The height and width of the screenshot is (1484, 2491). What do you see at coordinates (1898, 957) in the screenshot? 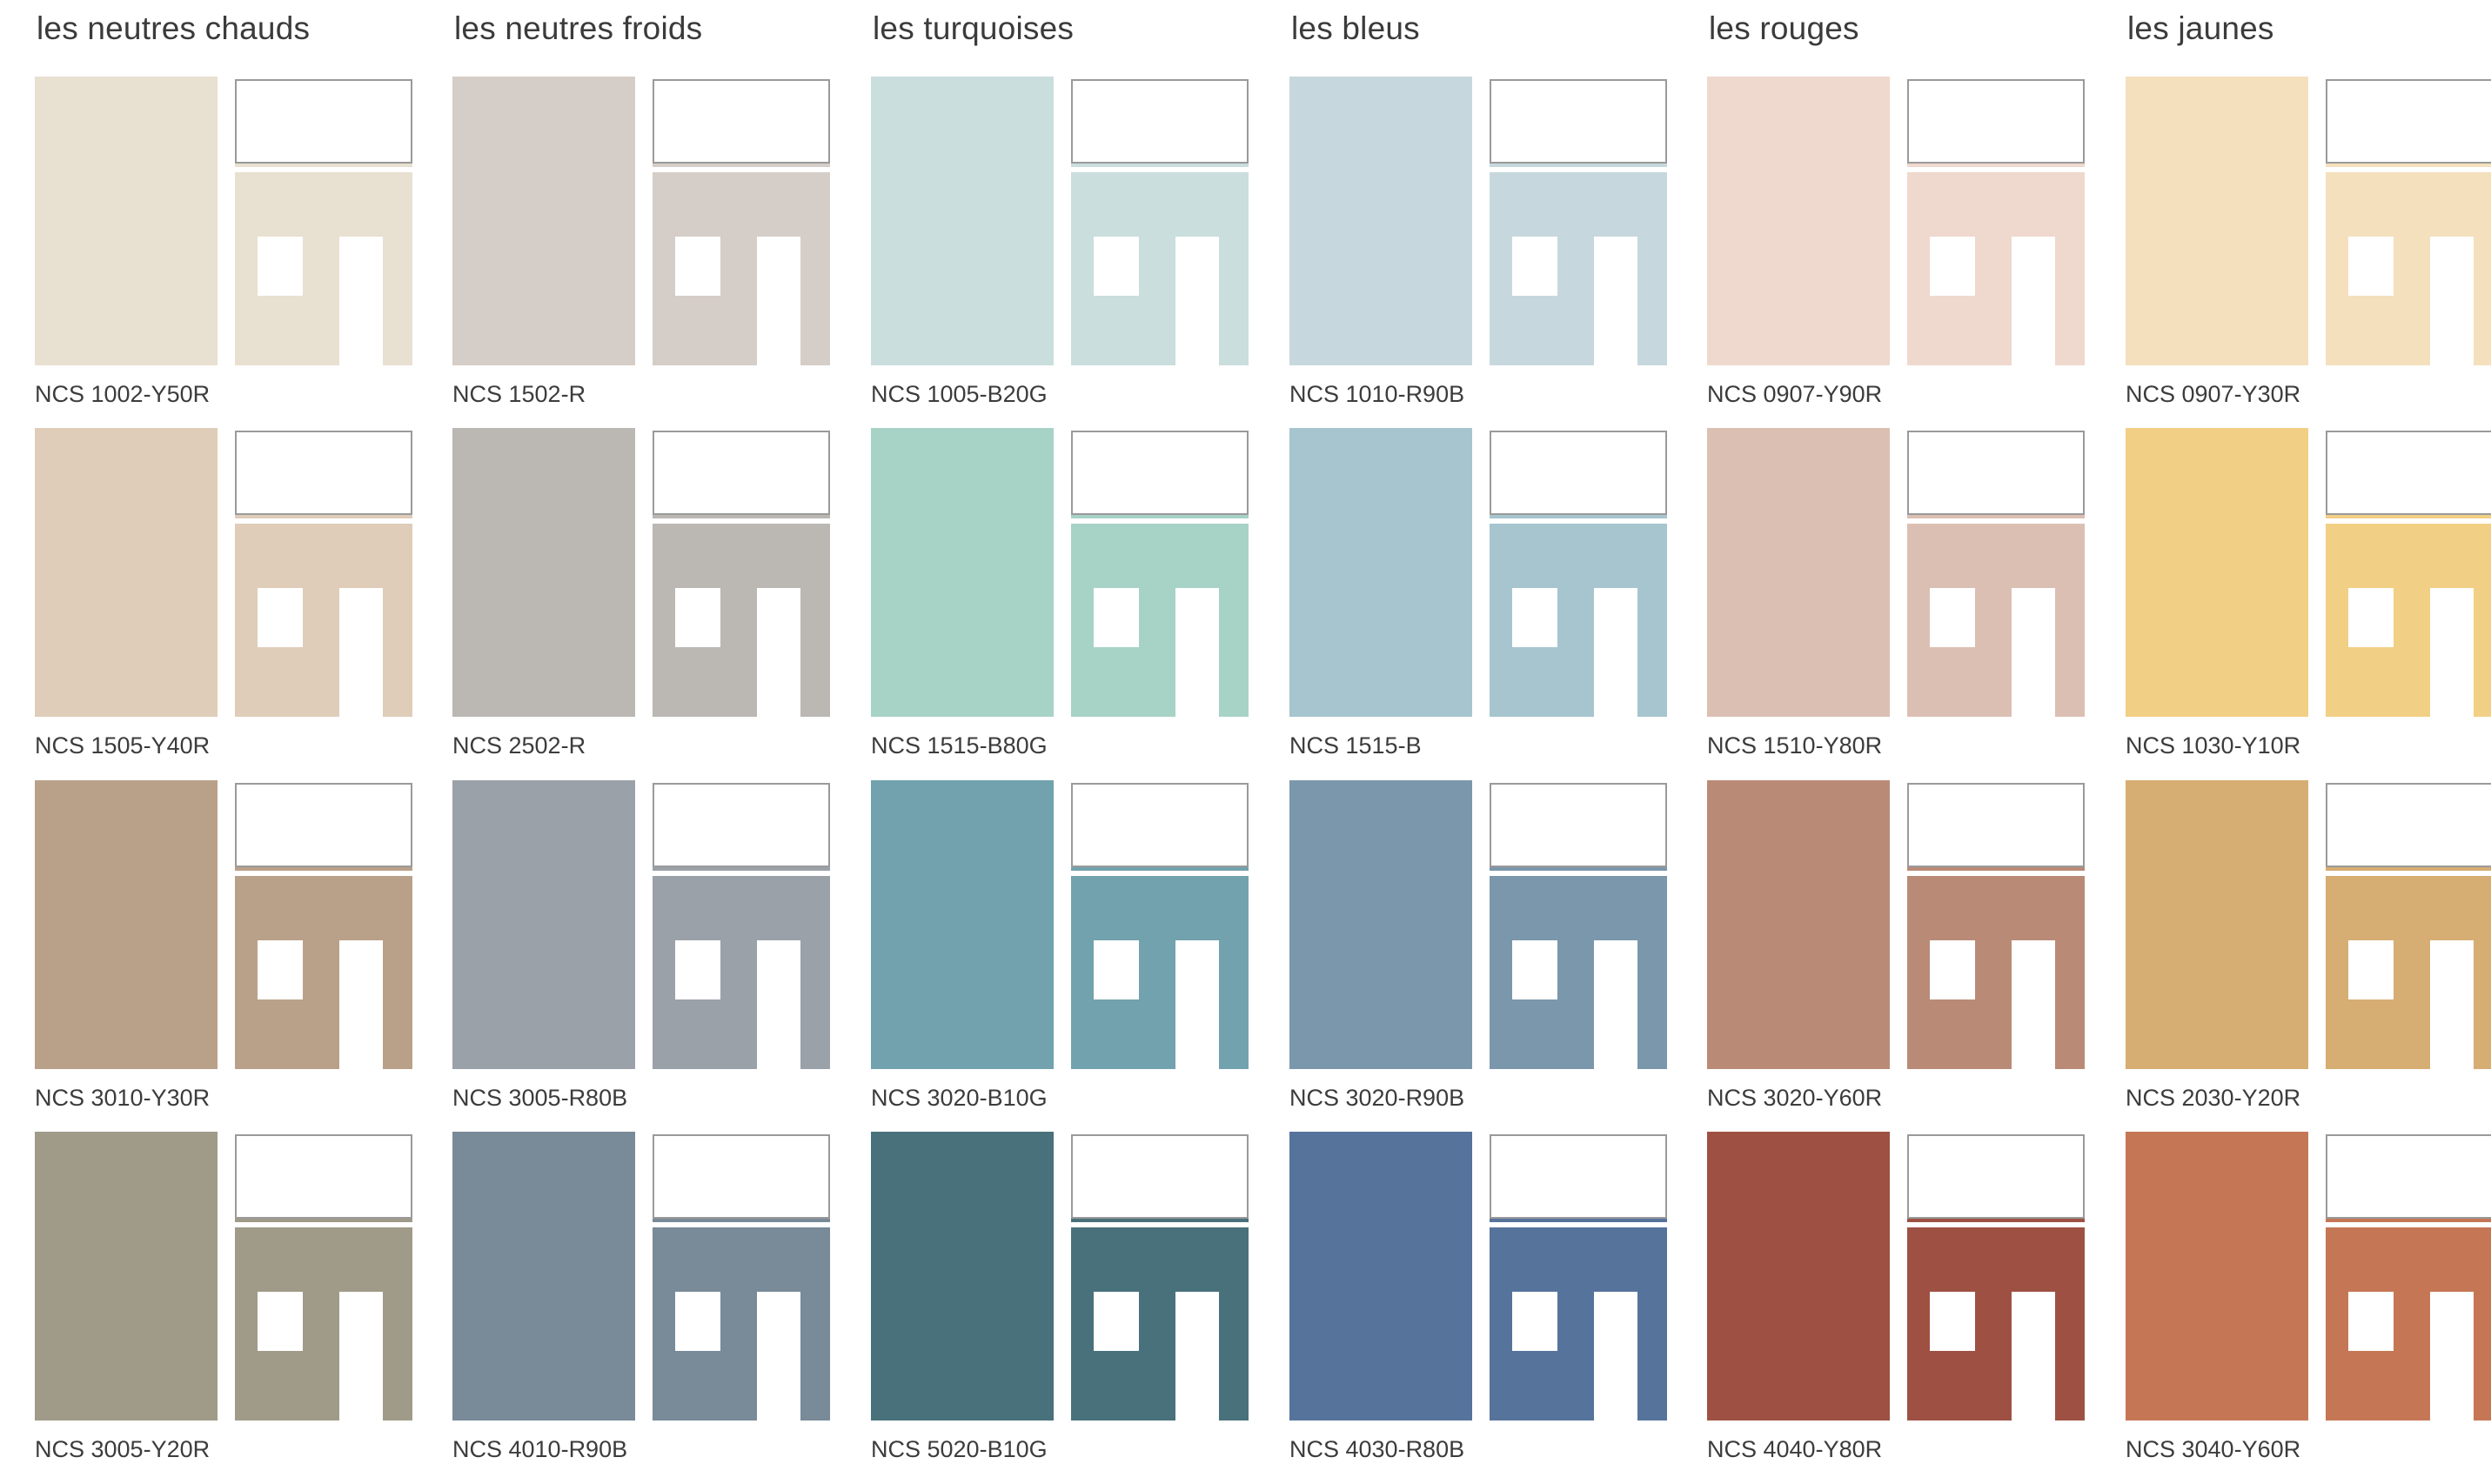
I see `color-swatch-card: NCS 3020-Y60R` at bounding box center [1898, 957].